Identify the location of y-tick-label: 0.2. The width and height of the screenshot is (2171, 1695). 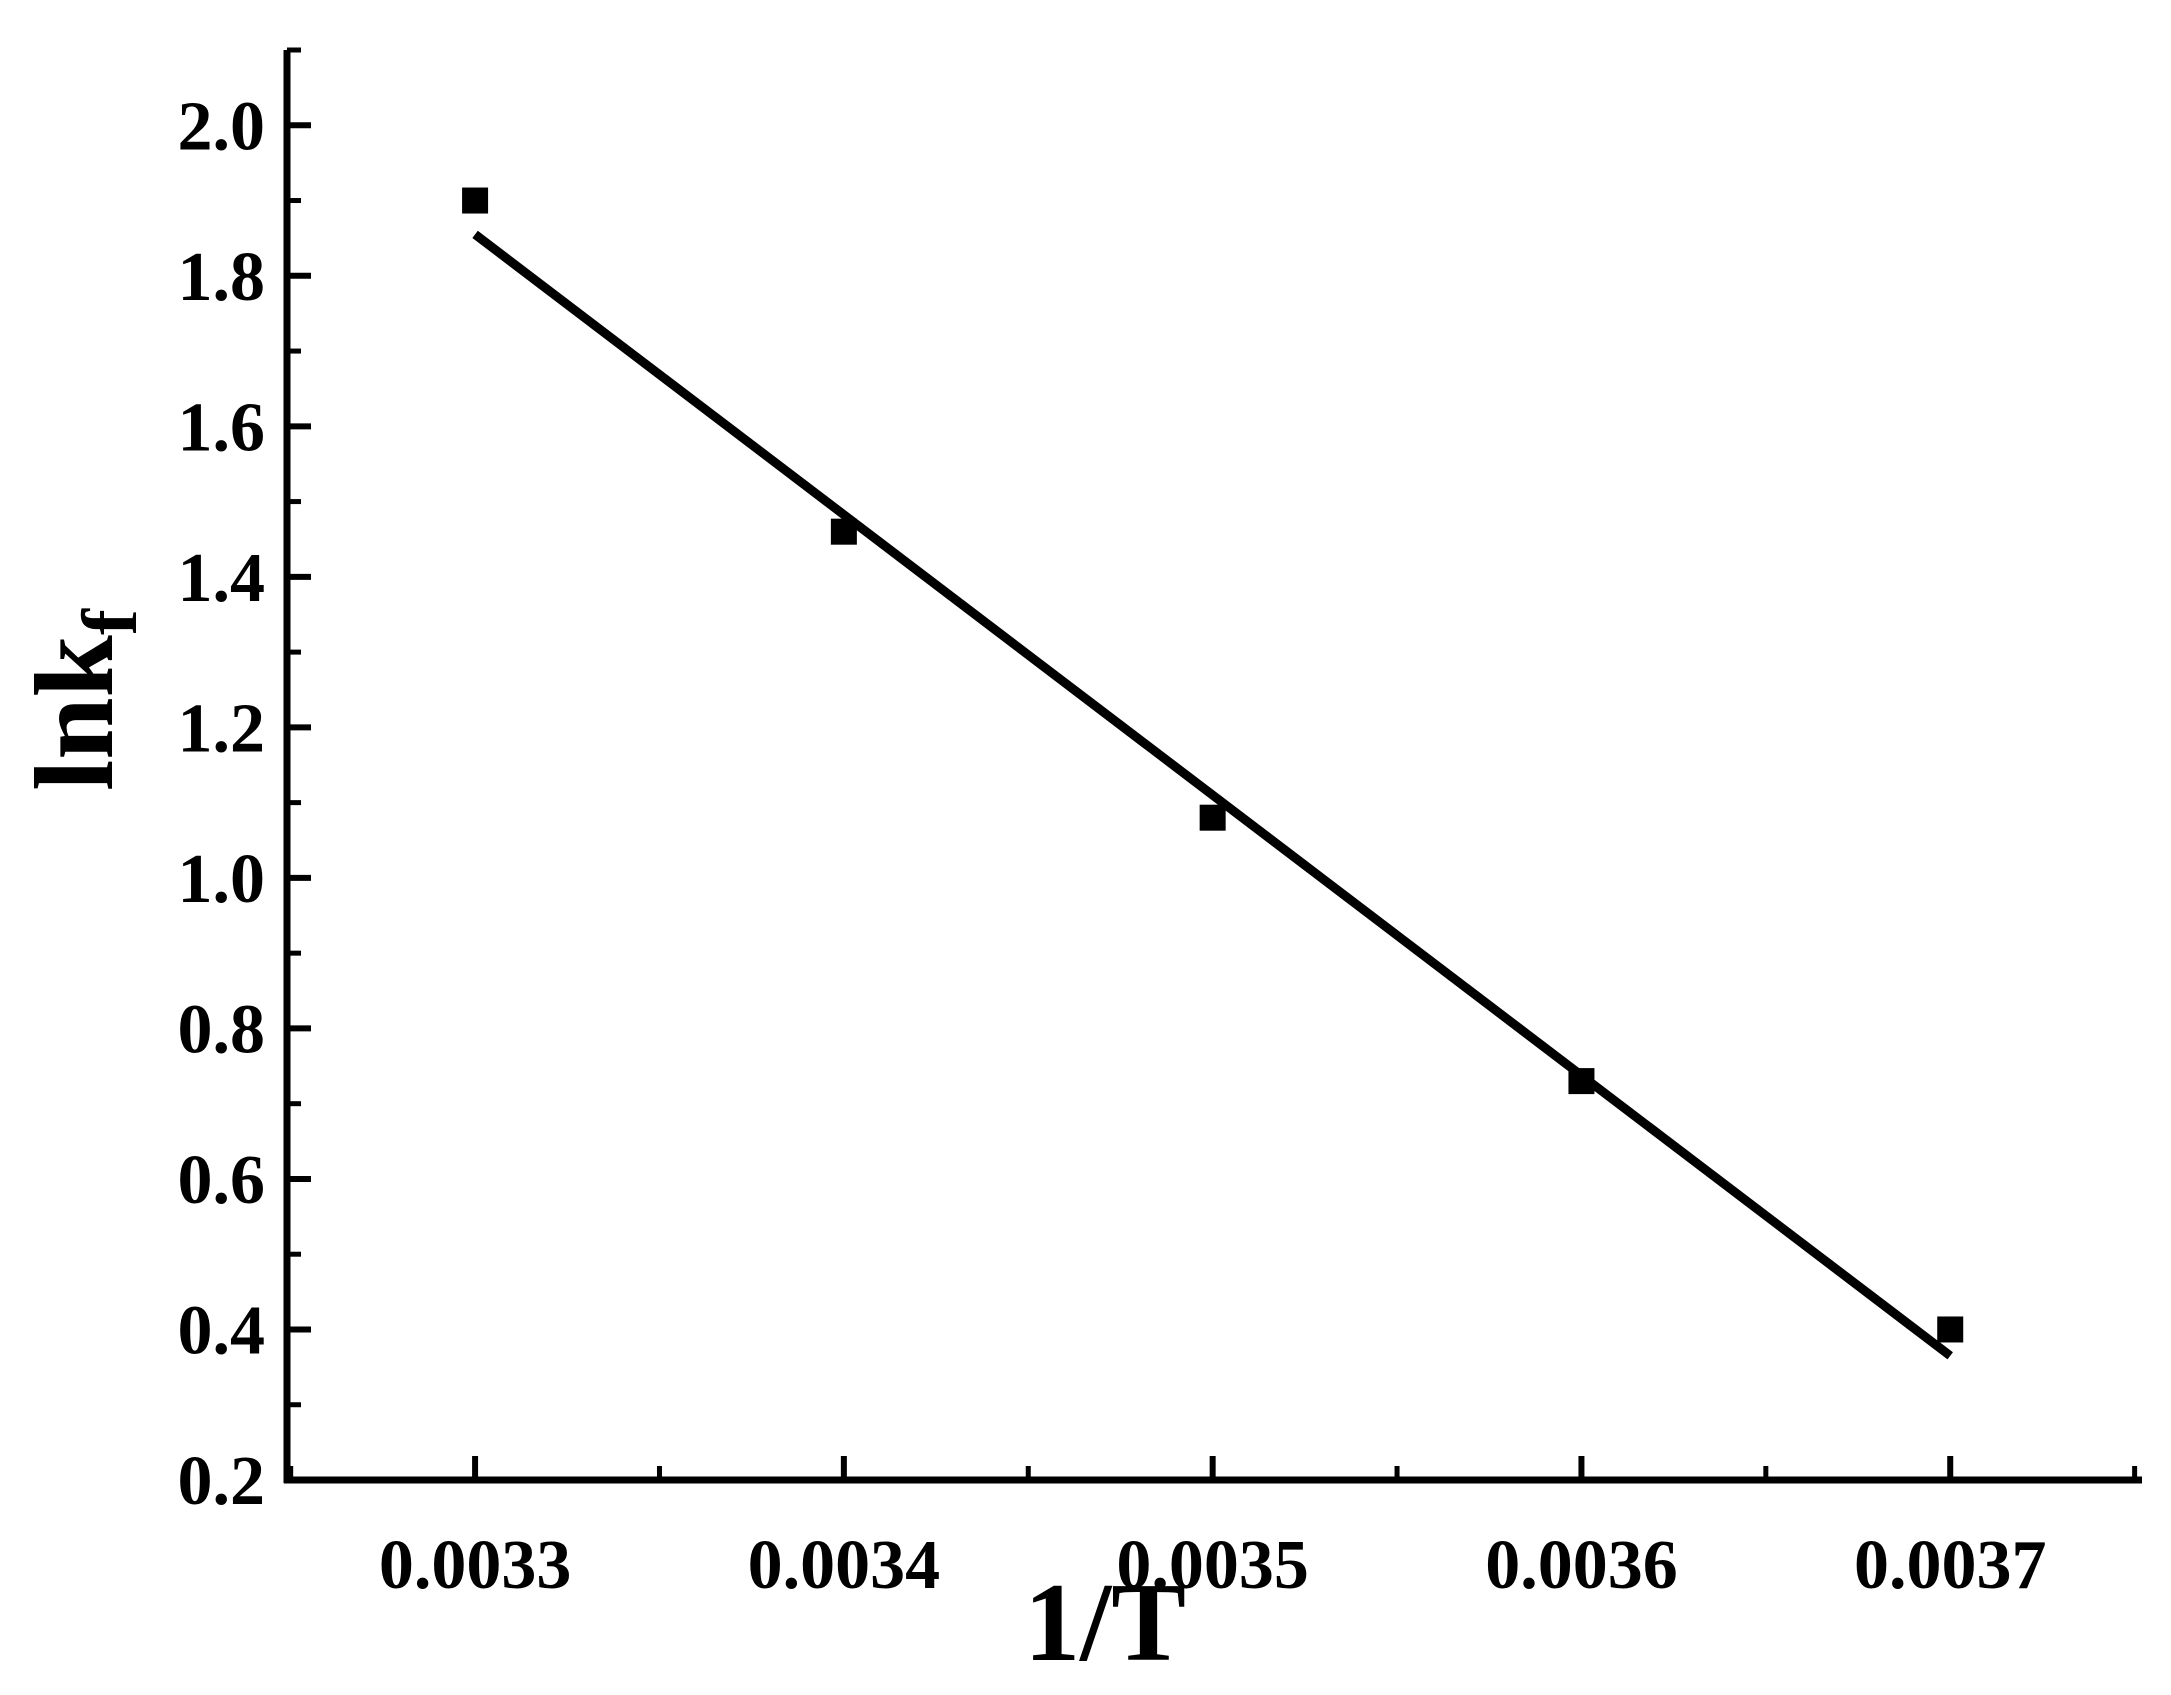
(222, 1481).